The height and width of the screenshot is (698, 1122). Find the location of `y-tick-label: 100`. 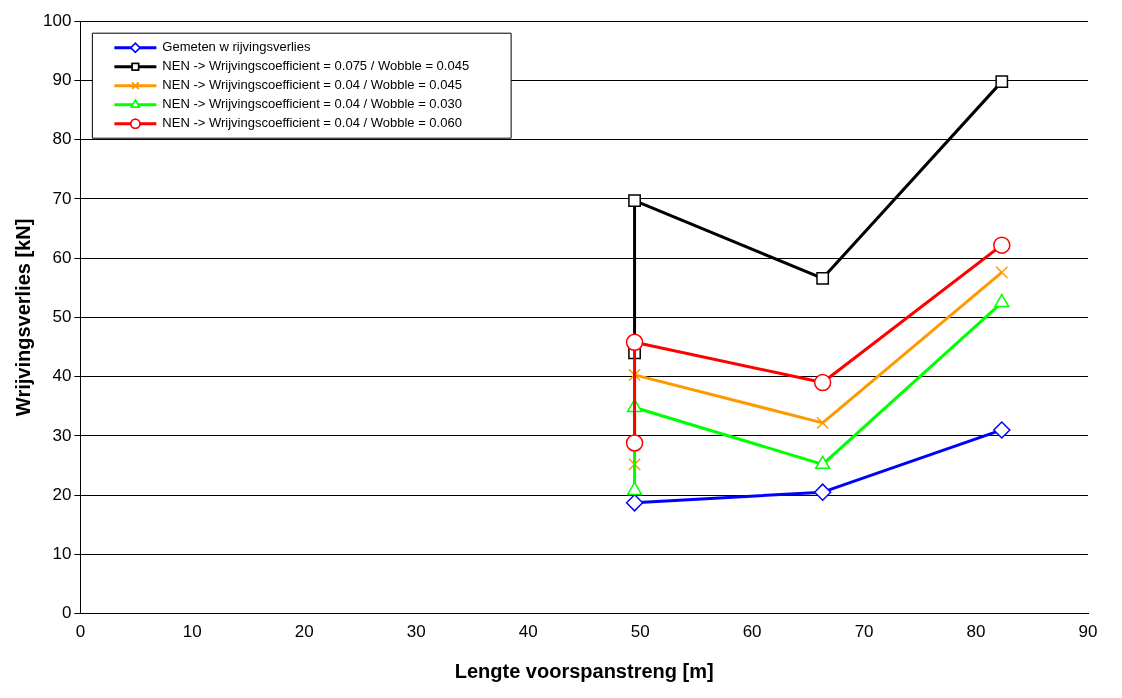

y-tick-label: 100 is located at coordinates (57, 20).